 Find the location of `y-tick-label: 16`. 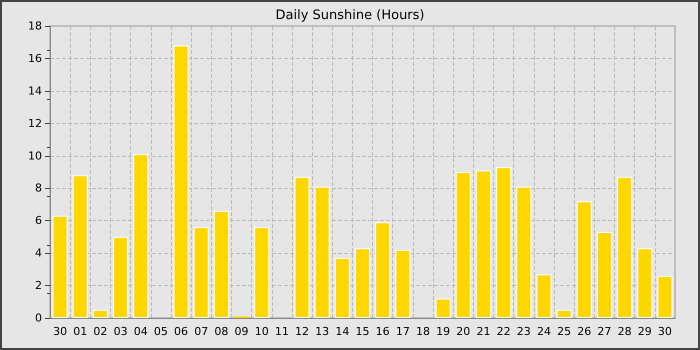

y-tick-label: 16 is located at coordinates (35, 58).